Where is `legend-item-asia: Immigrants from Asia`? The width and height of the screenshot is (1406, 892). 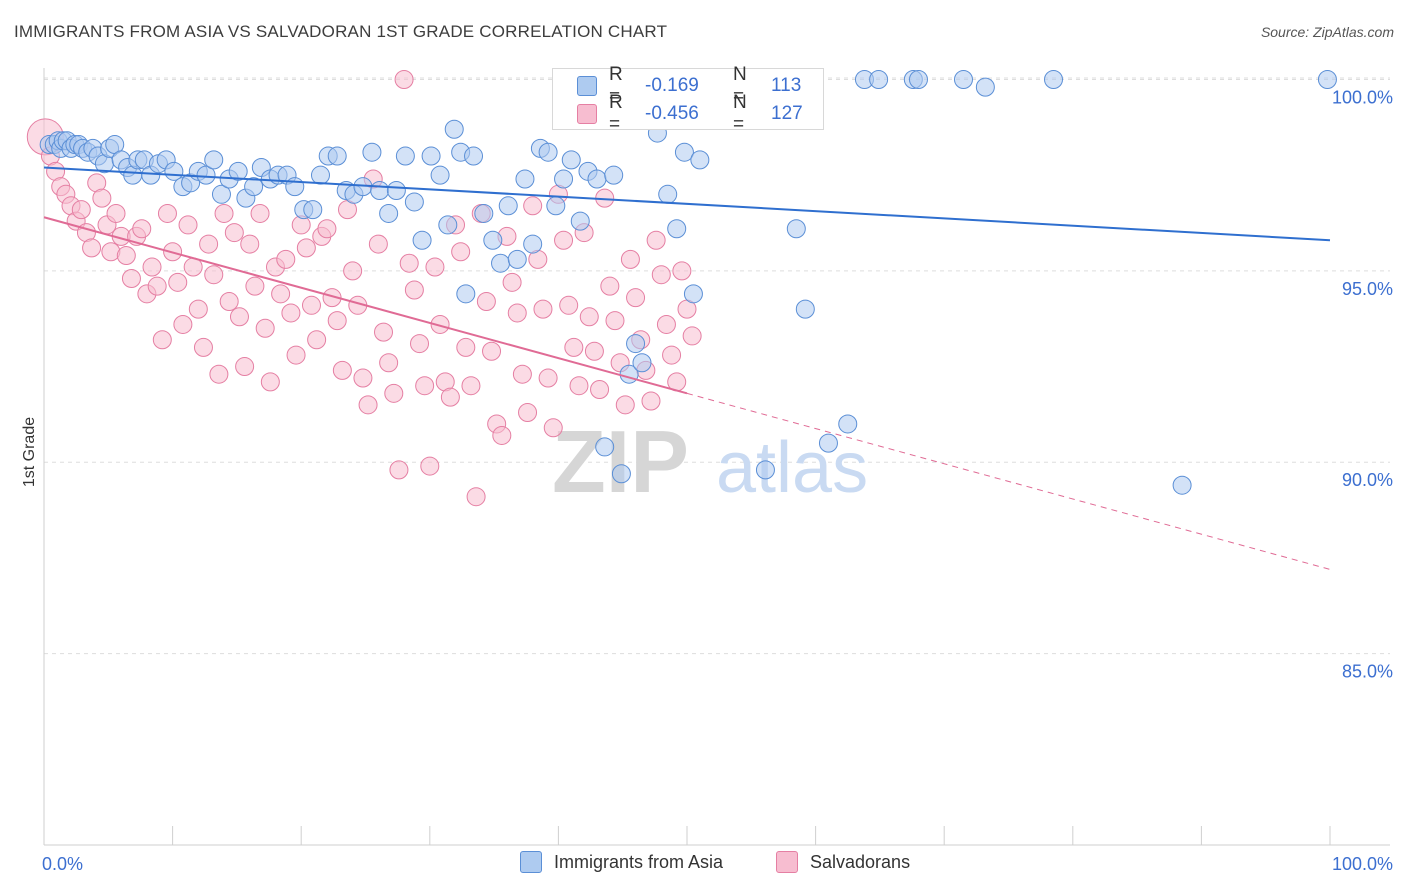
legend-item-asia: Immigrants from Asia is located at coordinates (621, 862).